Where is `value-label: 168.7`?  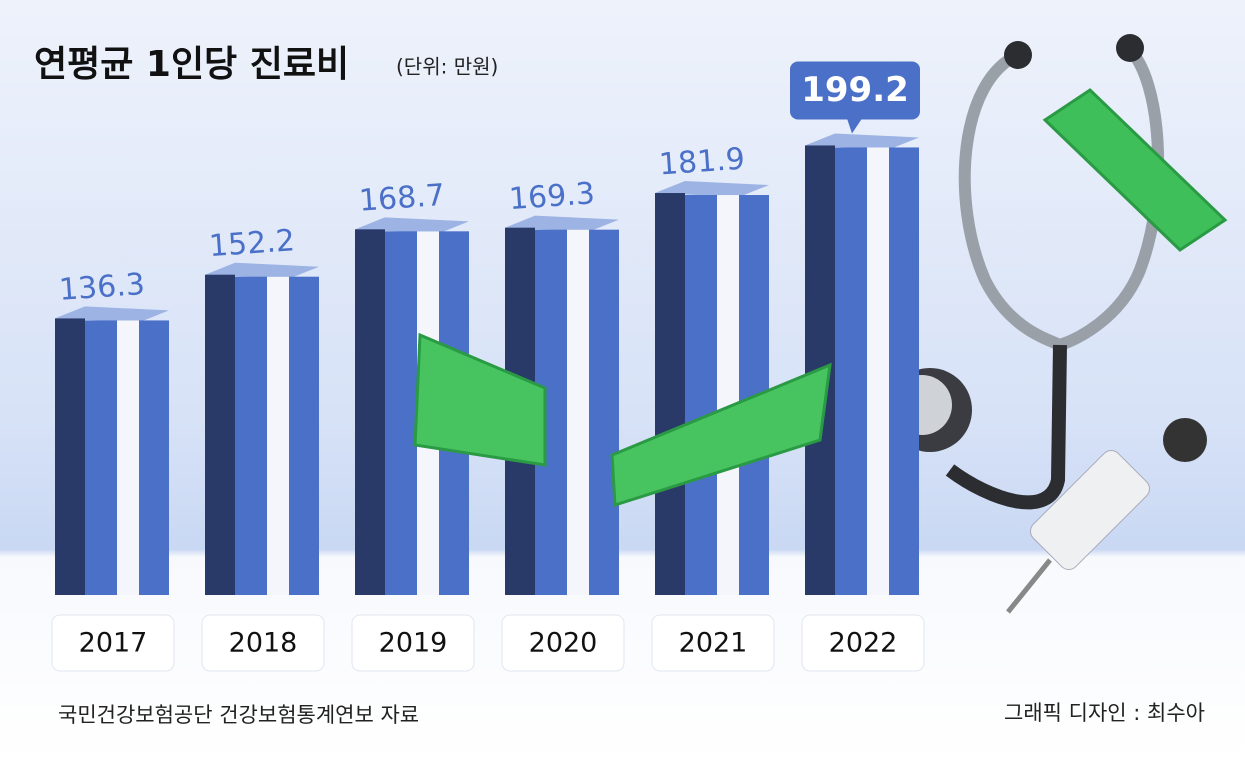 value-label: 168.7 is located at coordinates (402, 198).